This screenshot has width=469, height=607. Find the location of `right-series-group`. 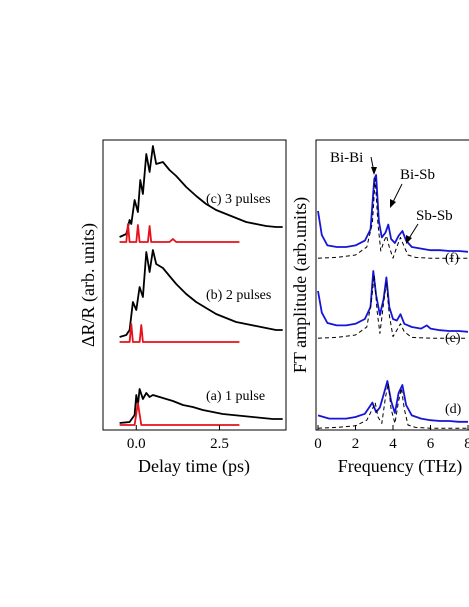

right-series-group is located at coordinates (393, 301).